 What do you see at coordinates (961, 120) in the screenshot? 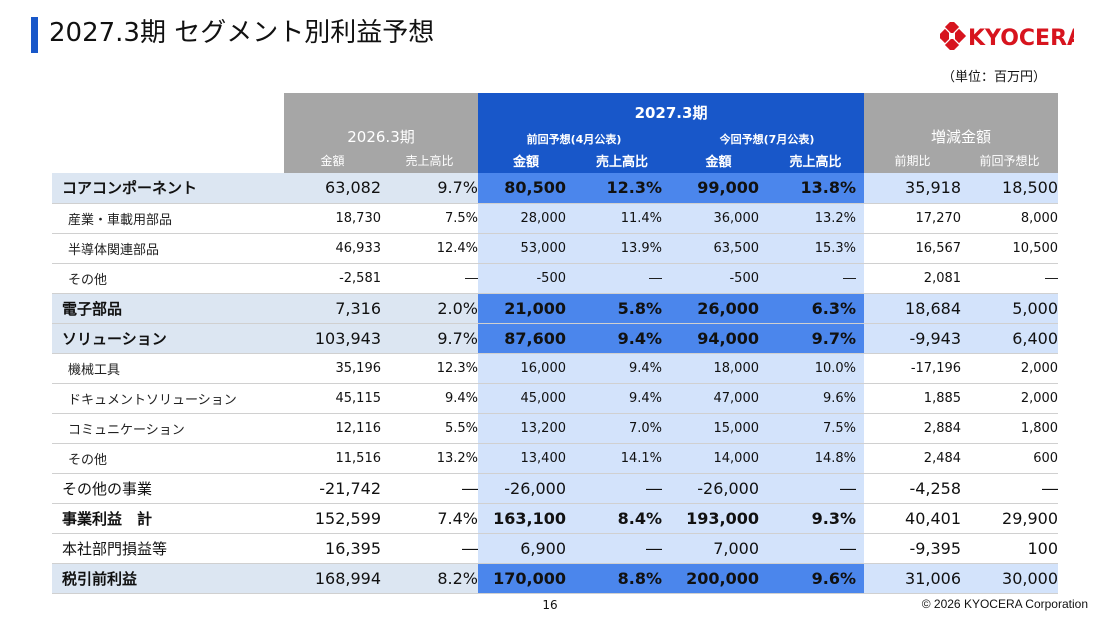
I see `header-diff: 増減金額` at bounding box center [961, 120].